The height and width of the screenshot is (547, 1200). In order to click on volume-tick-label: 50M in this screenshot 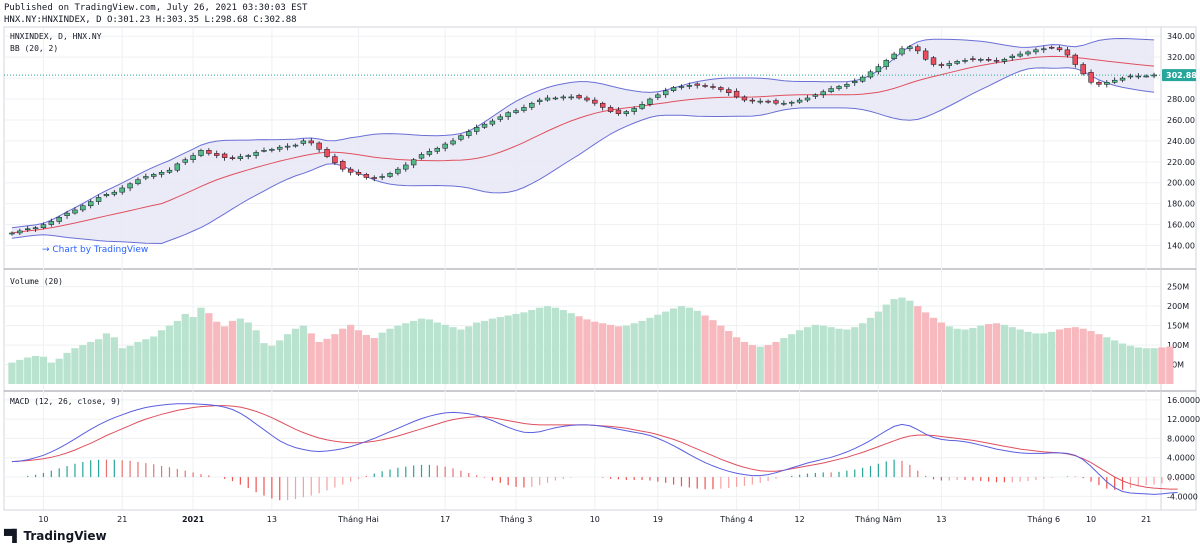, I will do `click(1175, 365)`.